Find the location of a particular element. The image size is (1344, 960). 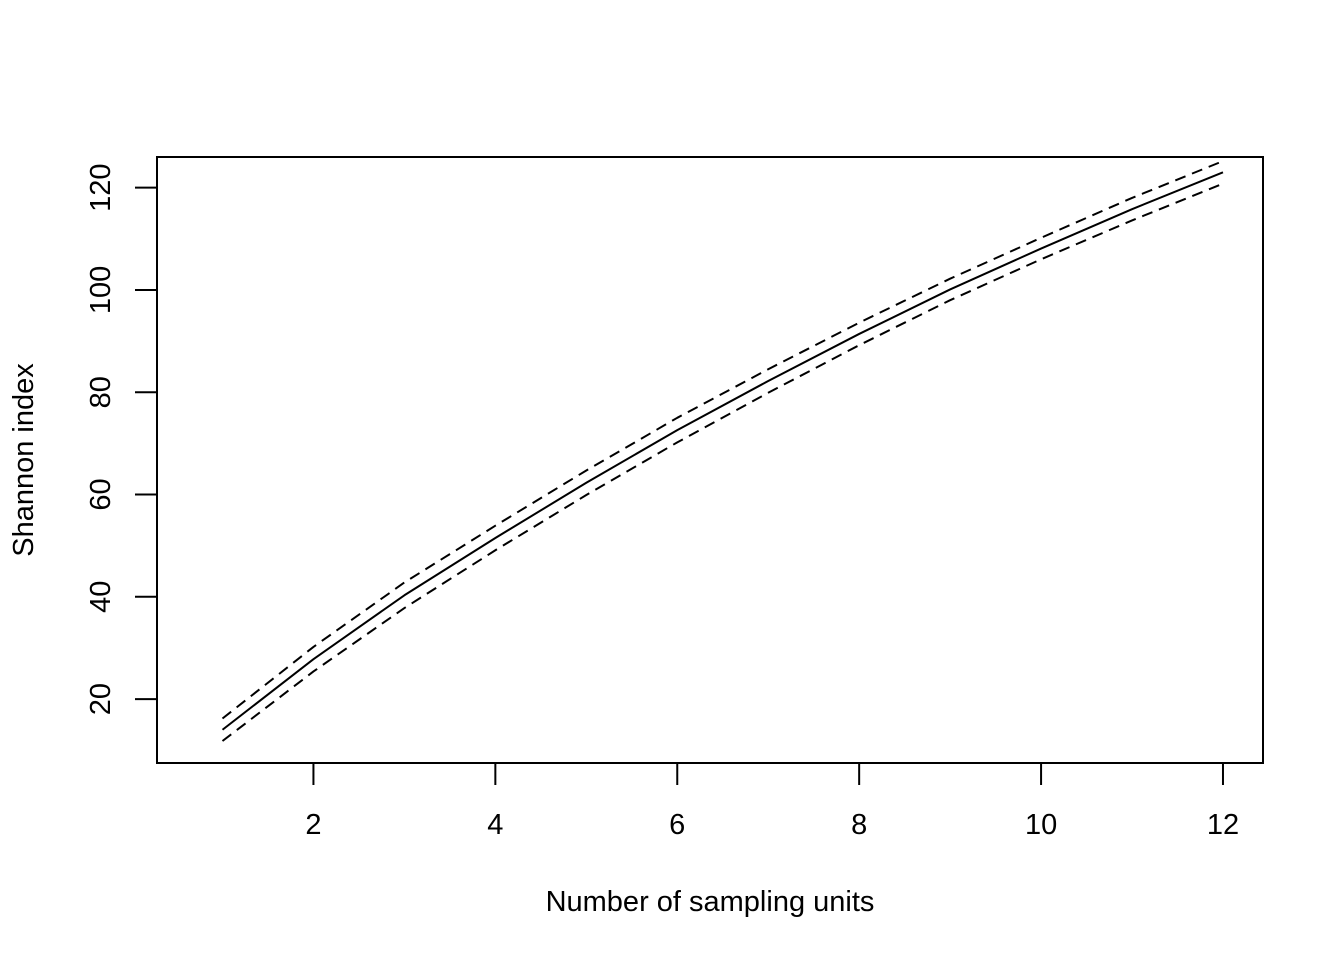

x-tick-label: 4 is located at coordinates (495, 825).